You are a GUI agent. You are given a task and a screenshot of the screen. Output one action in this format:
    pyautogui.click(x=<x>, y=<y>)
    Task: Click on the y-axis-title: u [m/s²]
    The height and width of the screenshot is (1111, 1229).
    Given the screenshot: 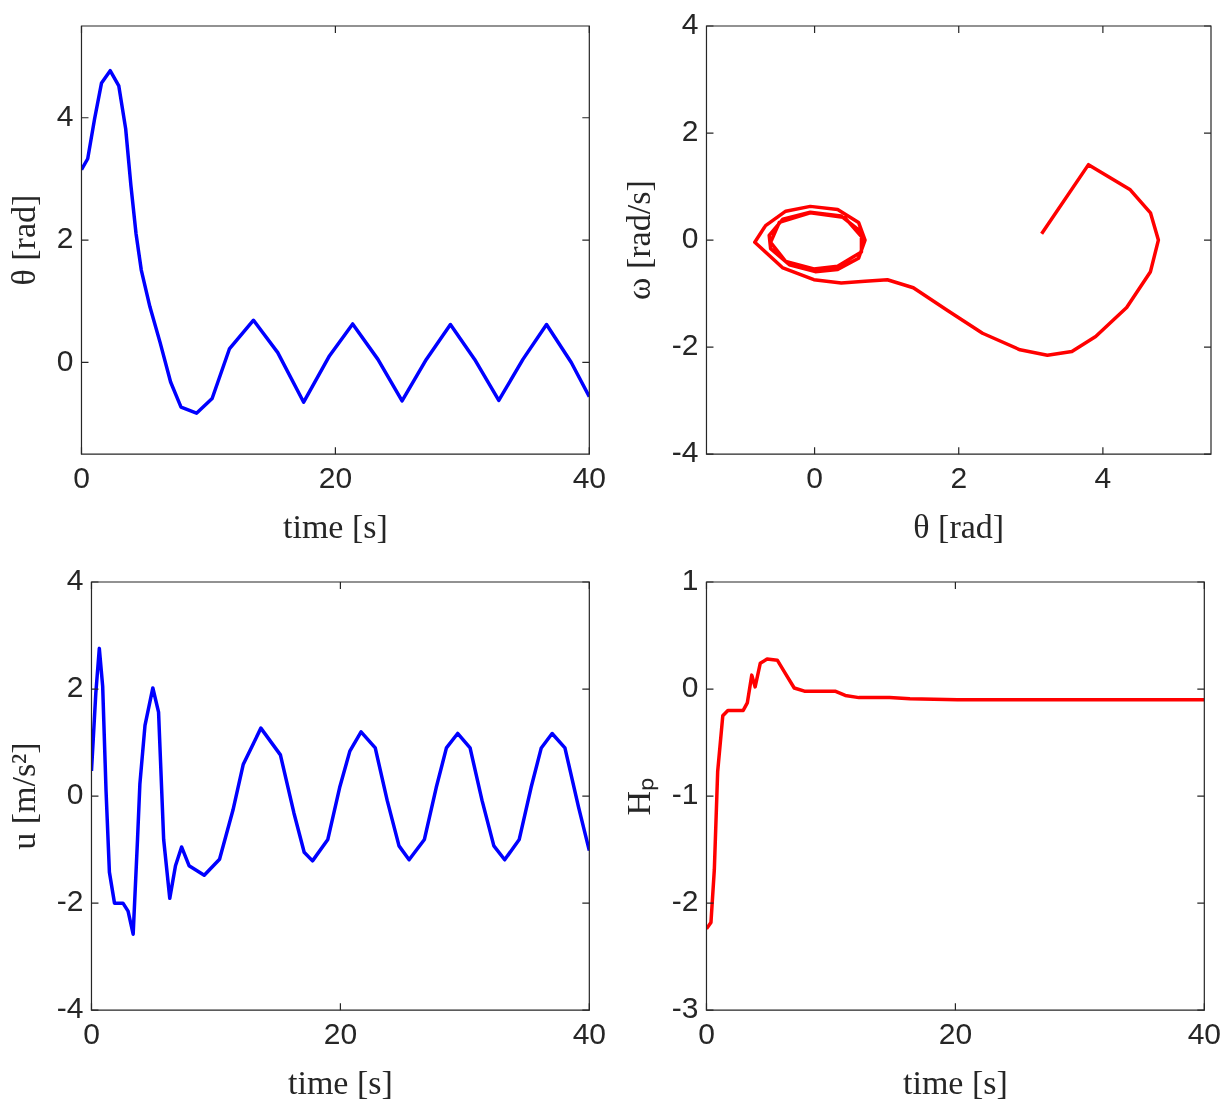 What is the action you would take?
    pyautogui.click(x=24, y=796)
    